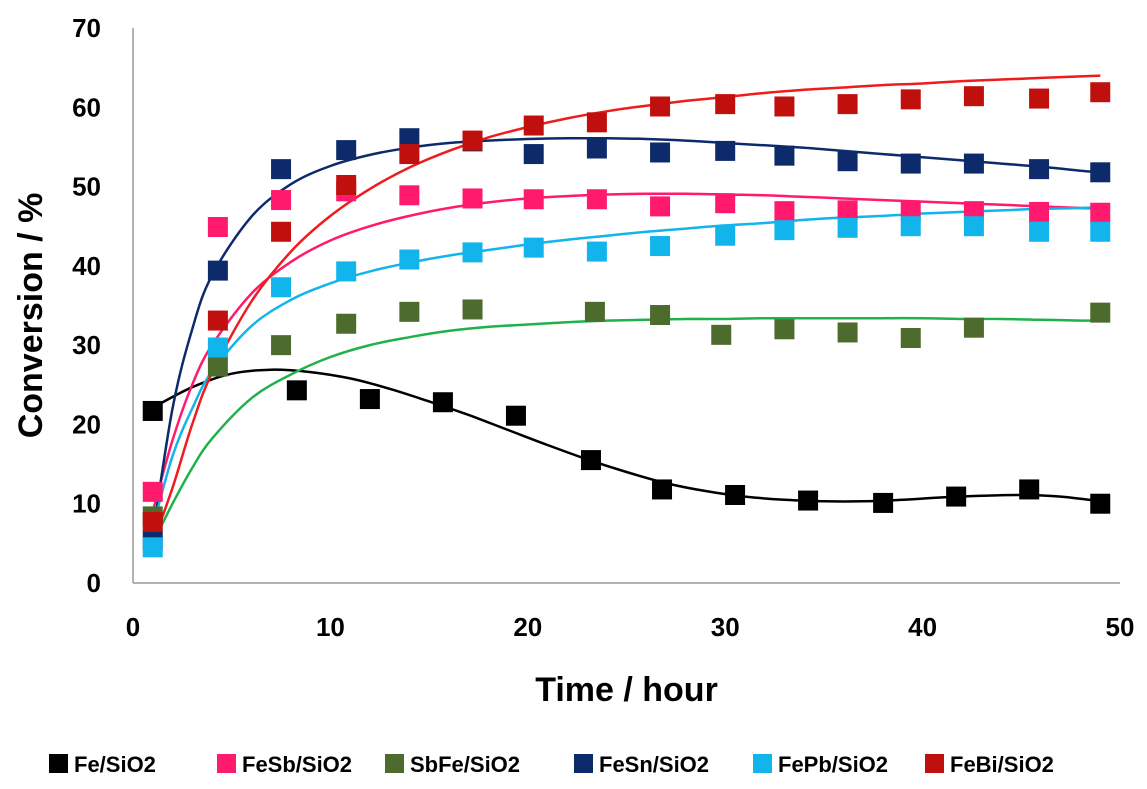 This screenshot has width=1147, height=789. What do you see at coordinates (297, 764) in the screenshot?
I see `legend-label: FeSb/SiO2` at bounding box center [297, 764].